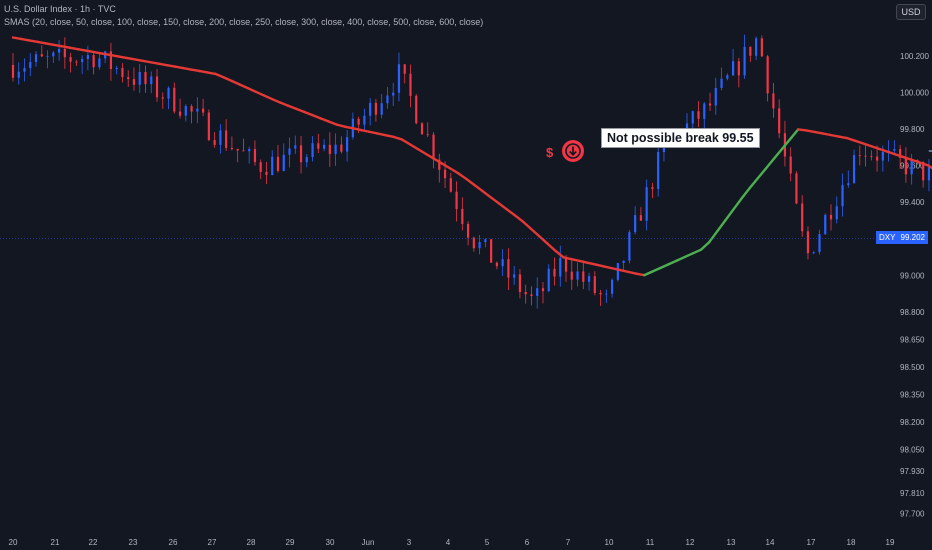 The image size is (932, 550). What do you see at coordinates (811, 542) in the screenshot?
I see `x-tick-label: 17` at bounding box center [811, 542].